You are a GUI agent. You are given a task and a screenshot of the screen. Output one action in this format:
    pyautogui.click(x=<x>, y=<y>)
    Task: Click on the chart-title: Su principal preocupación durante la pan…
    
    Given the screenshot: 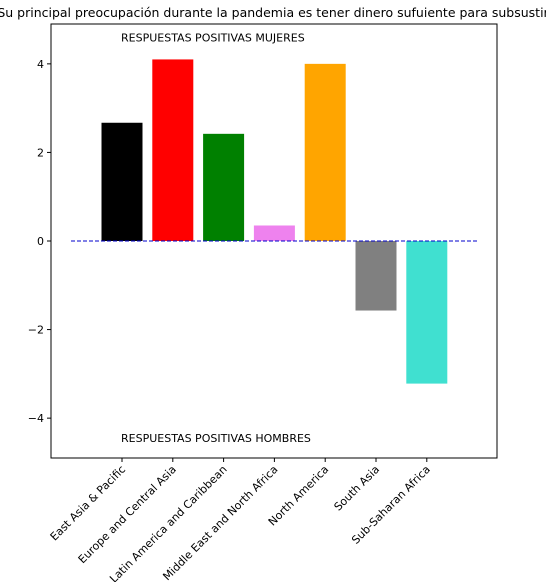 What is the action you would take?
    pyautogui.click(x=273, y=12)
    